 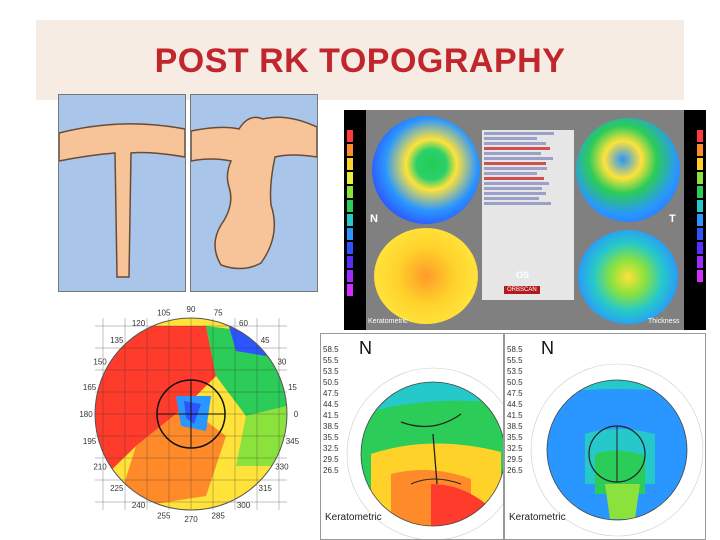 What do you see at coordinates (218, 313) in the screenshot?
I see `polar-angle-label: 75` at bounding box center [218, 313].